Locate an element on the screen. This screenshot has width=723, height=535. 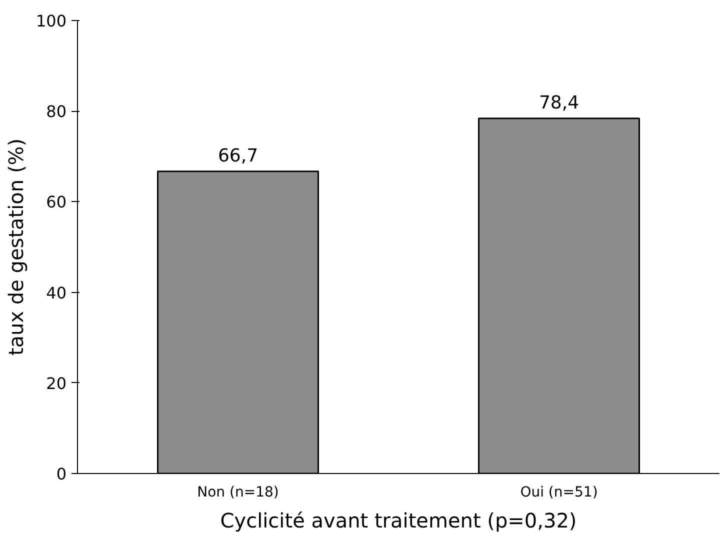
y-tick-label: 20 is located at coordinates (56, 383).